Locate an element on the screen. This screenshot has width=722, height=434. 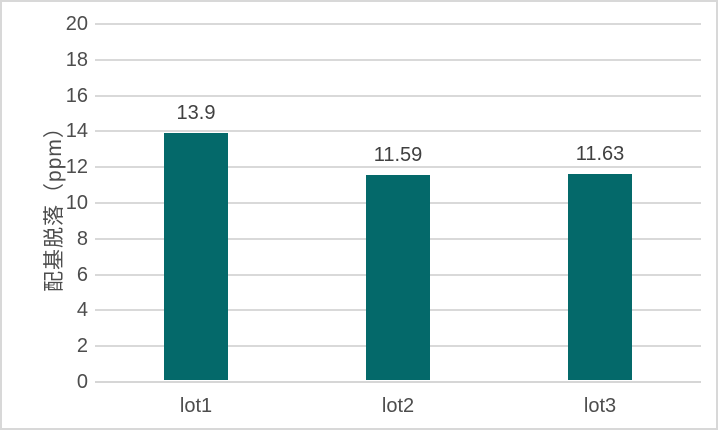
y-tick-label: 20 is located at coordinates (76, 24).